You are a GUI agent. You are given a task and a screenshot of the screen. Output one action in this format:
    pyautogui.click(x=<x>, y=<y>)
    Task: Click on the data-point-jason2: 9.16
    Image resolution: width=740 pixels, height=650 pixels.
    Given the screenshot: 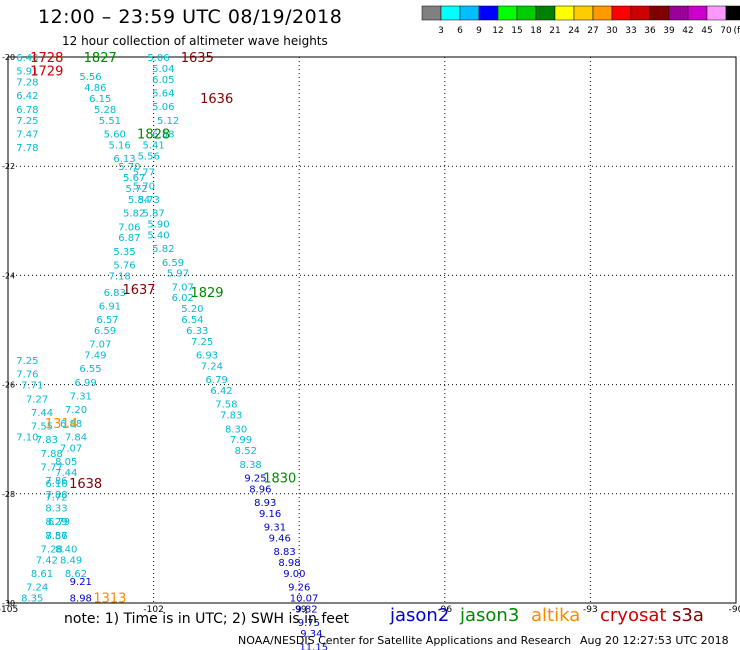 What is the action you would take?
    pyautogui.click(x=270, y=514)
    